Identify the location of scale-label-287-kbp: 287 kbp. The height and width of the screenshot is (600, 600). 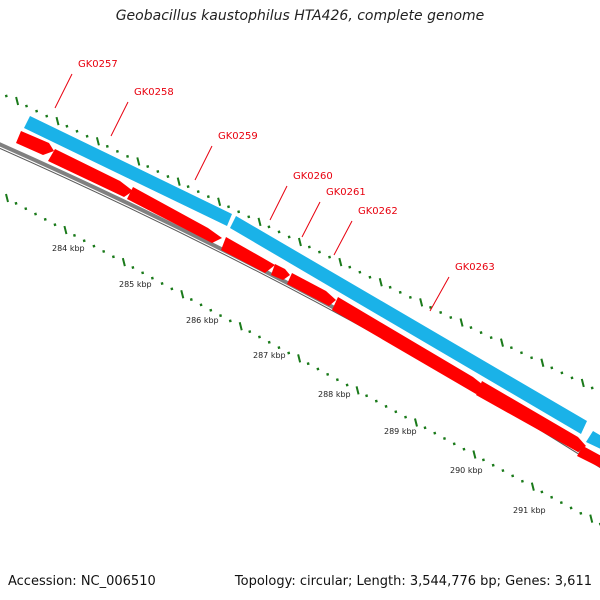
(269, 355).